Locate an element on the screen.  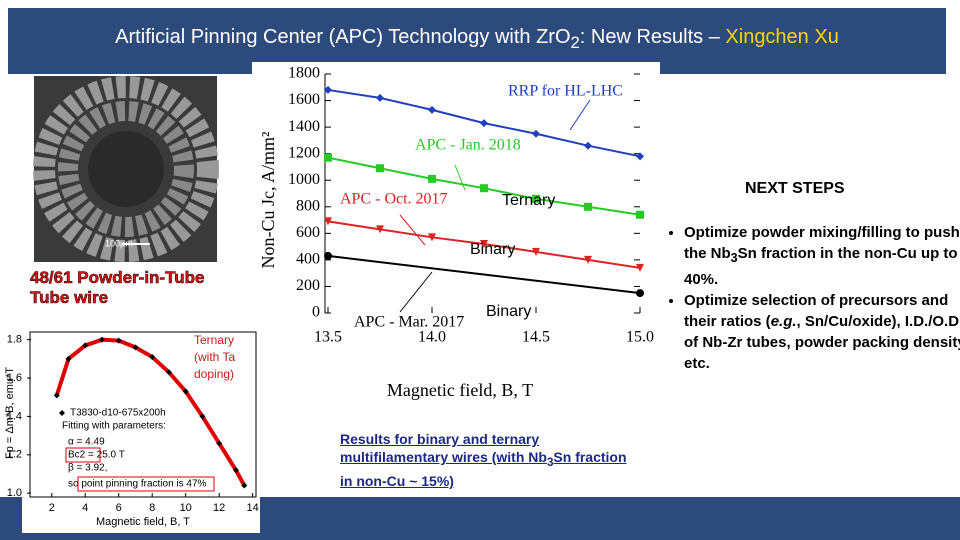
y-tick-label: 1200 is located at coordinates (304, 152).